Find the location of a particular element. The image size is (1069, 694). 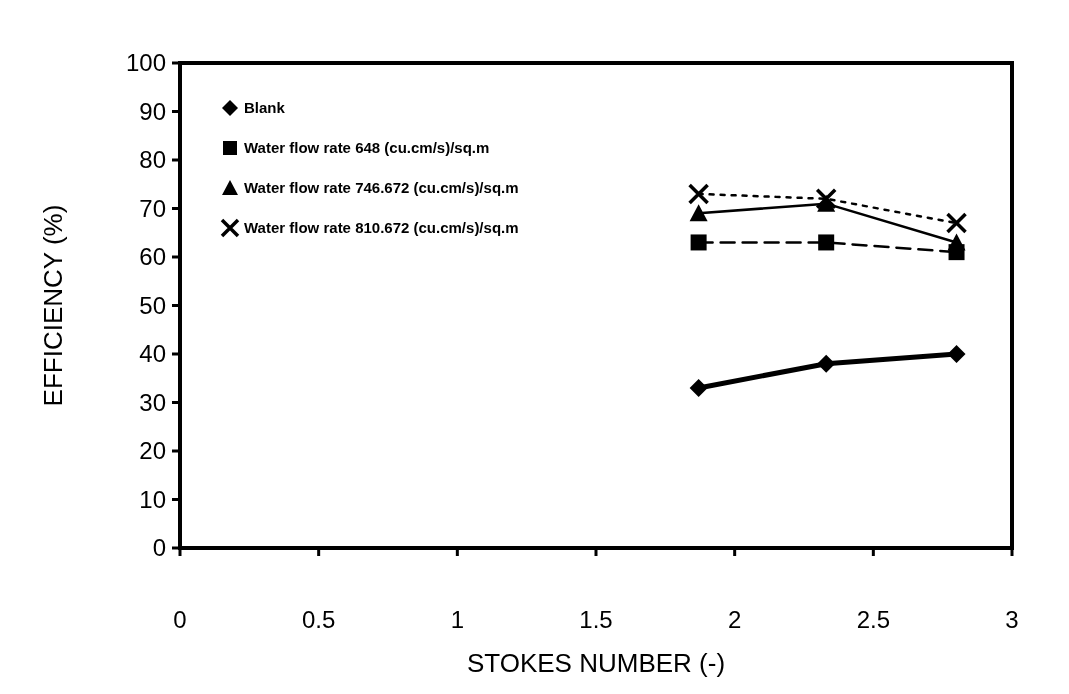

y-tick-label: 40 is located at coordinates (152, 354).